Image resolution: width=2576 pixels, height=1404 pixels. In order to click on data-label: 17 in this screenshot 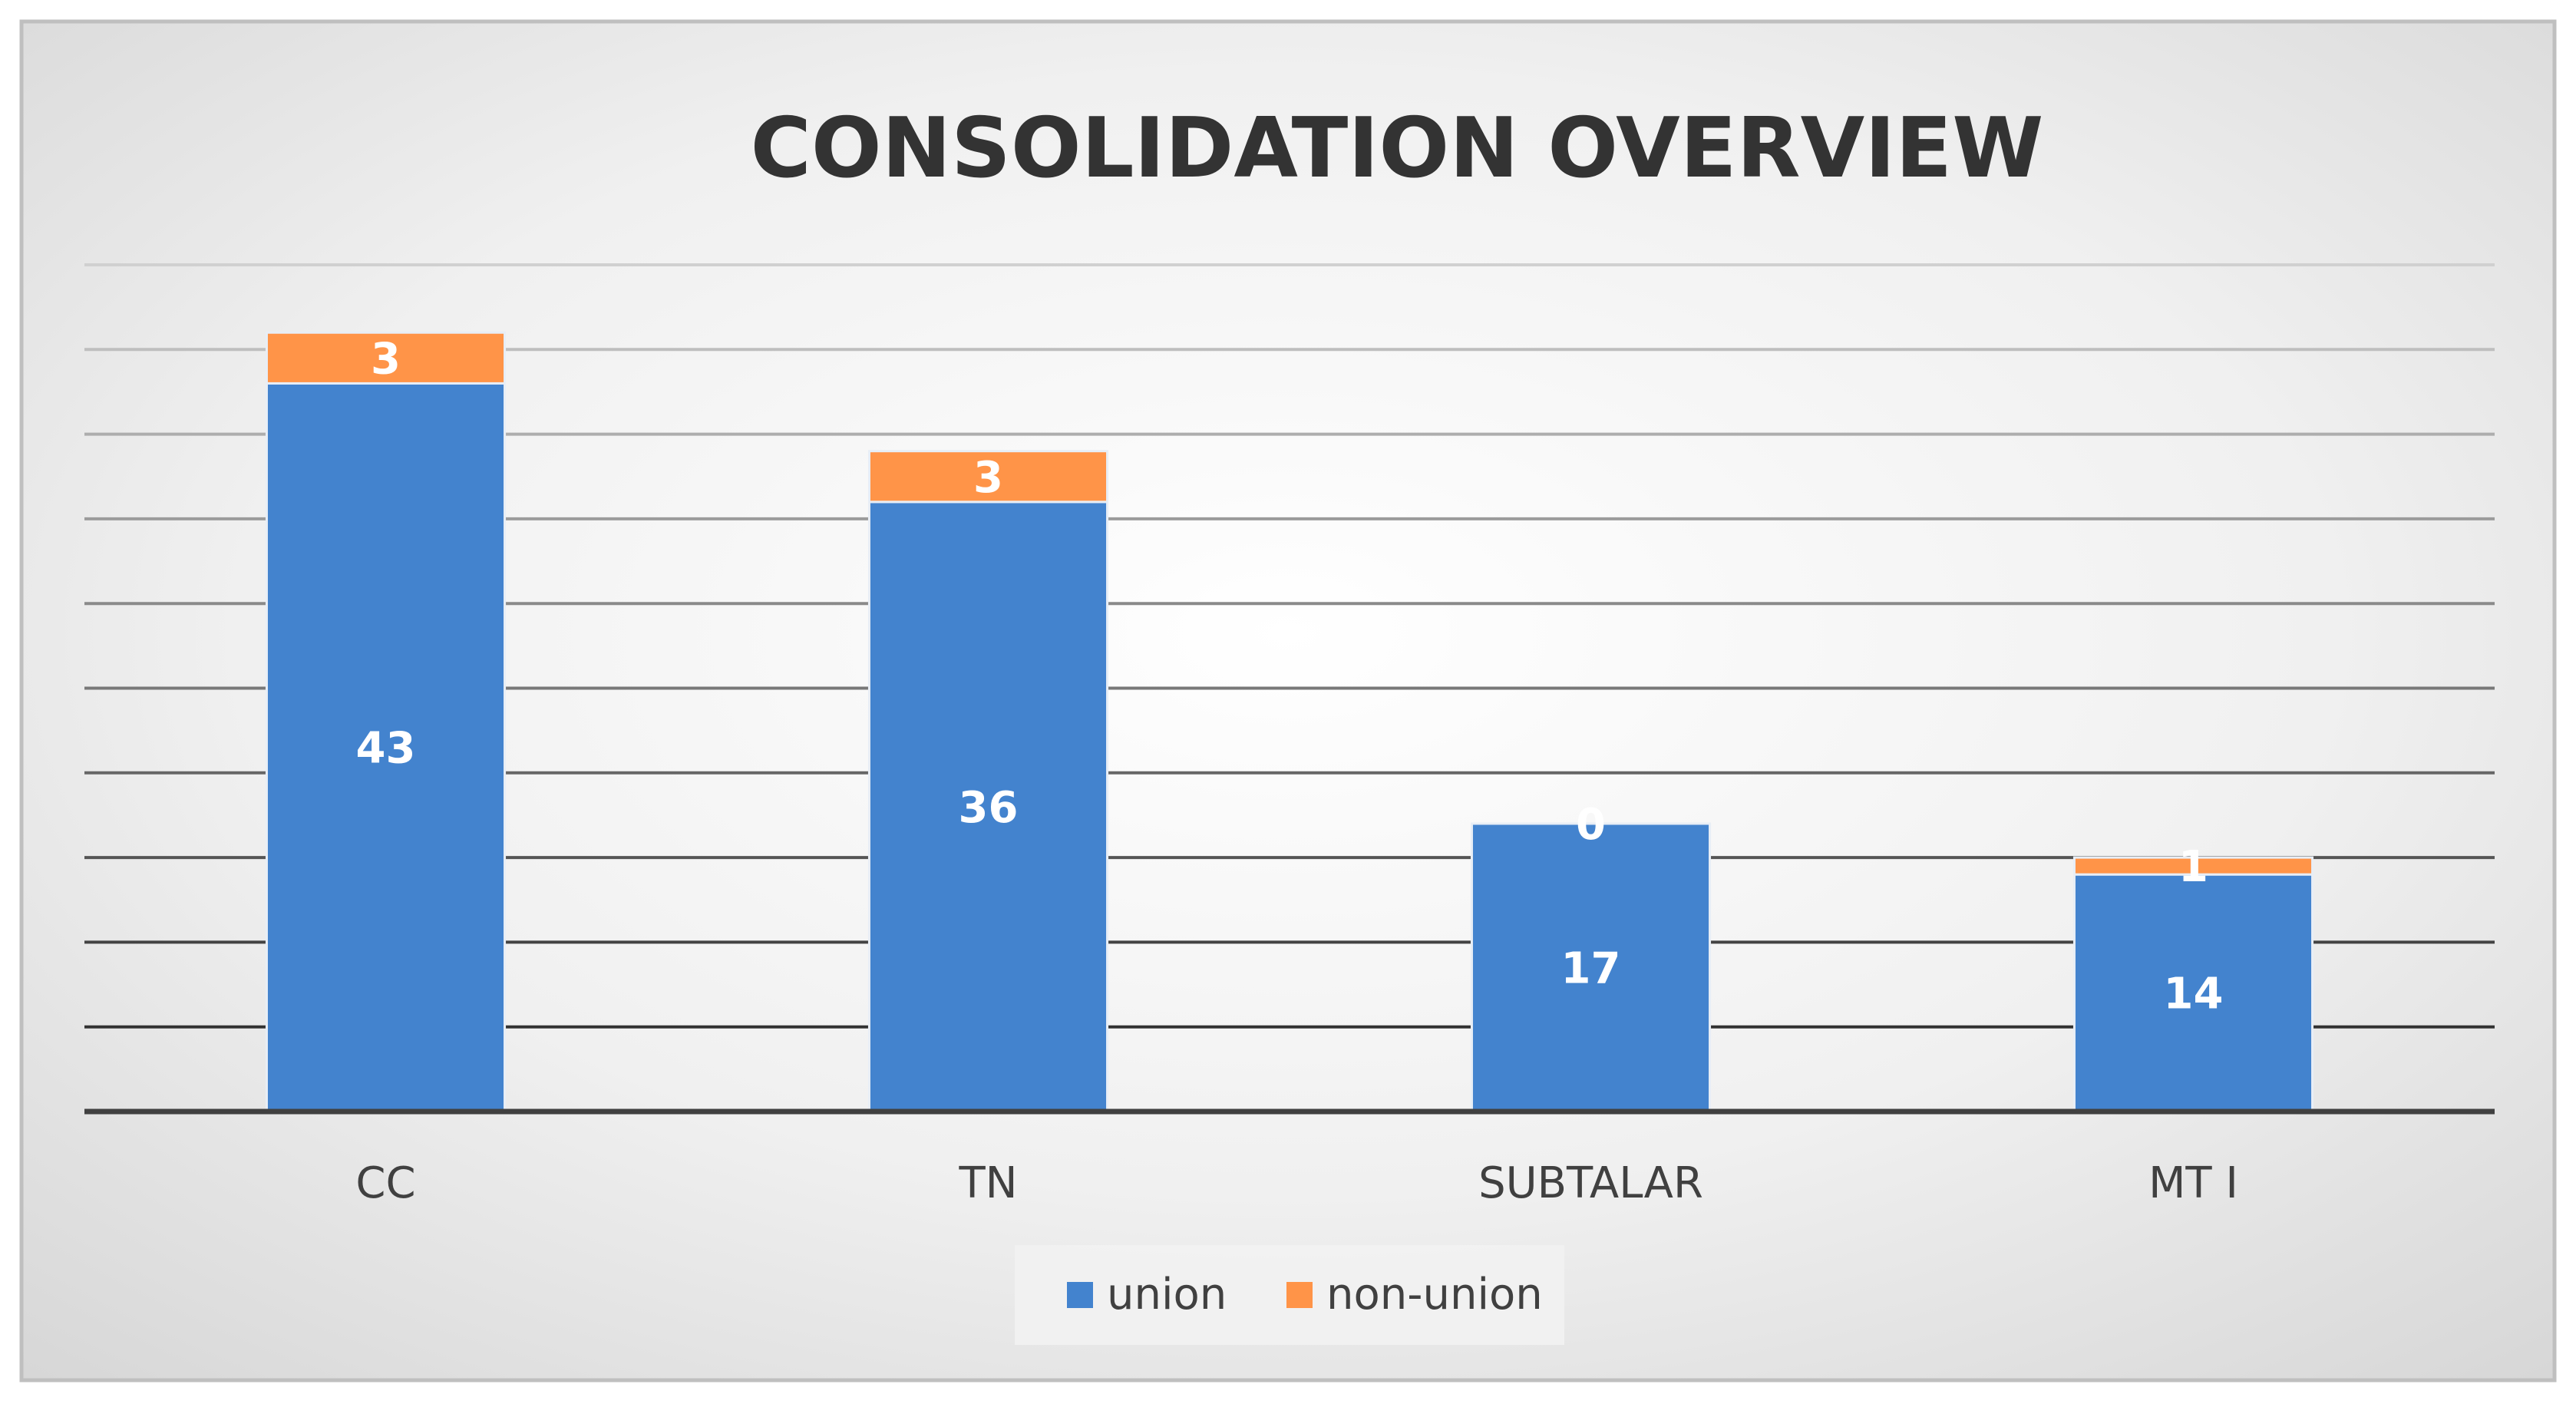, I will do `click(1591, 968)`.